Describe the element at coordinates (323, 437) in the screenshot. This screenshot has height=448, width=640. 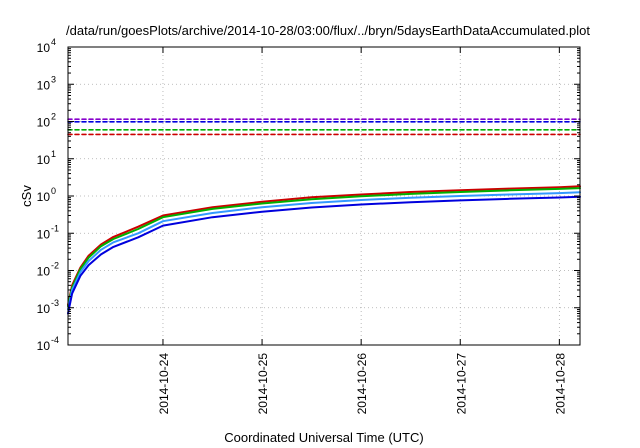
I see `x-axis-label: Coordinated Universal Time (UTC)` at that location.